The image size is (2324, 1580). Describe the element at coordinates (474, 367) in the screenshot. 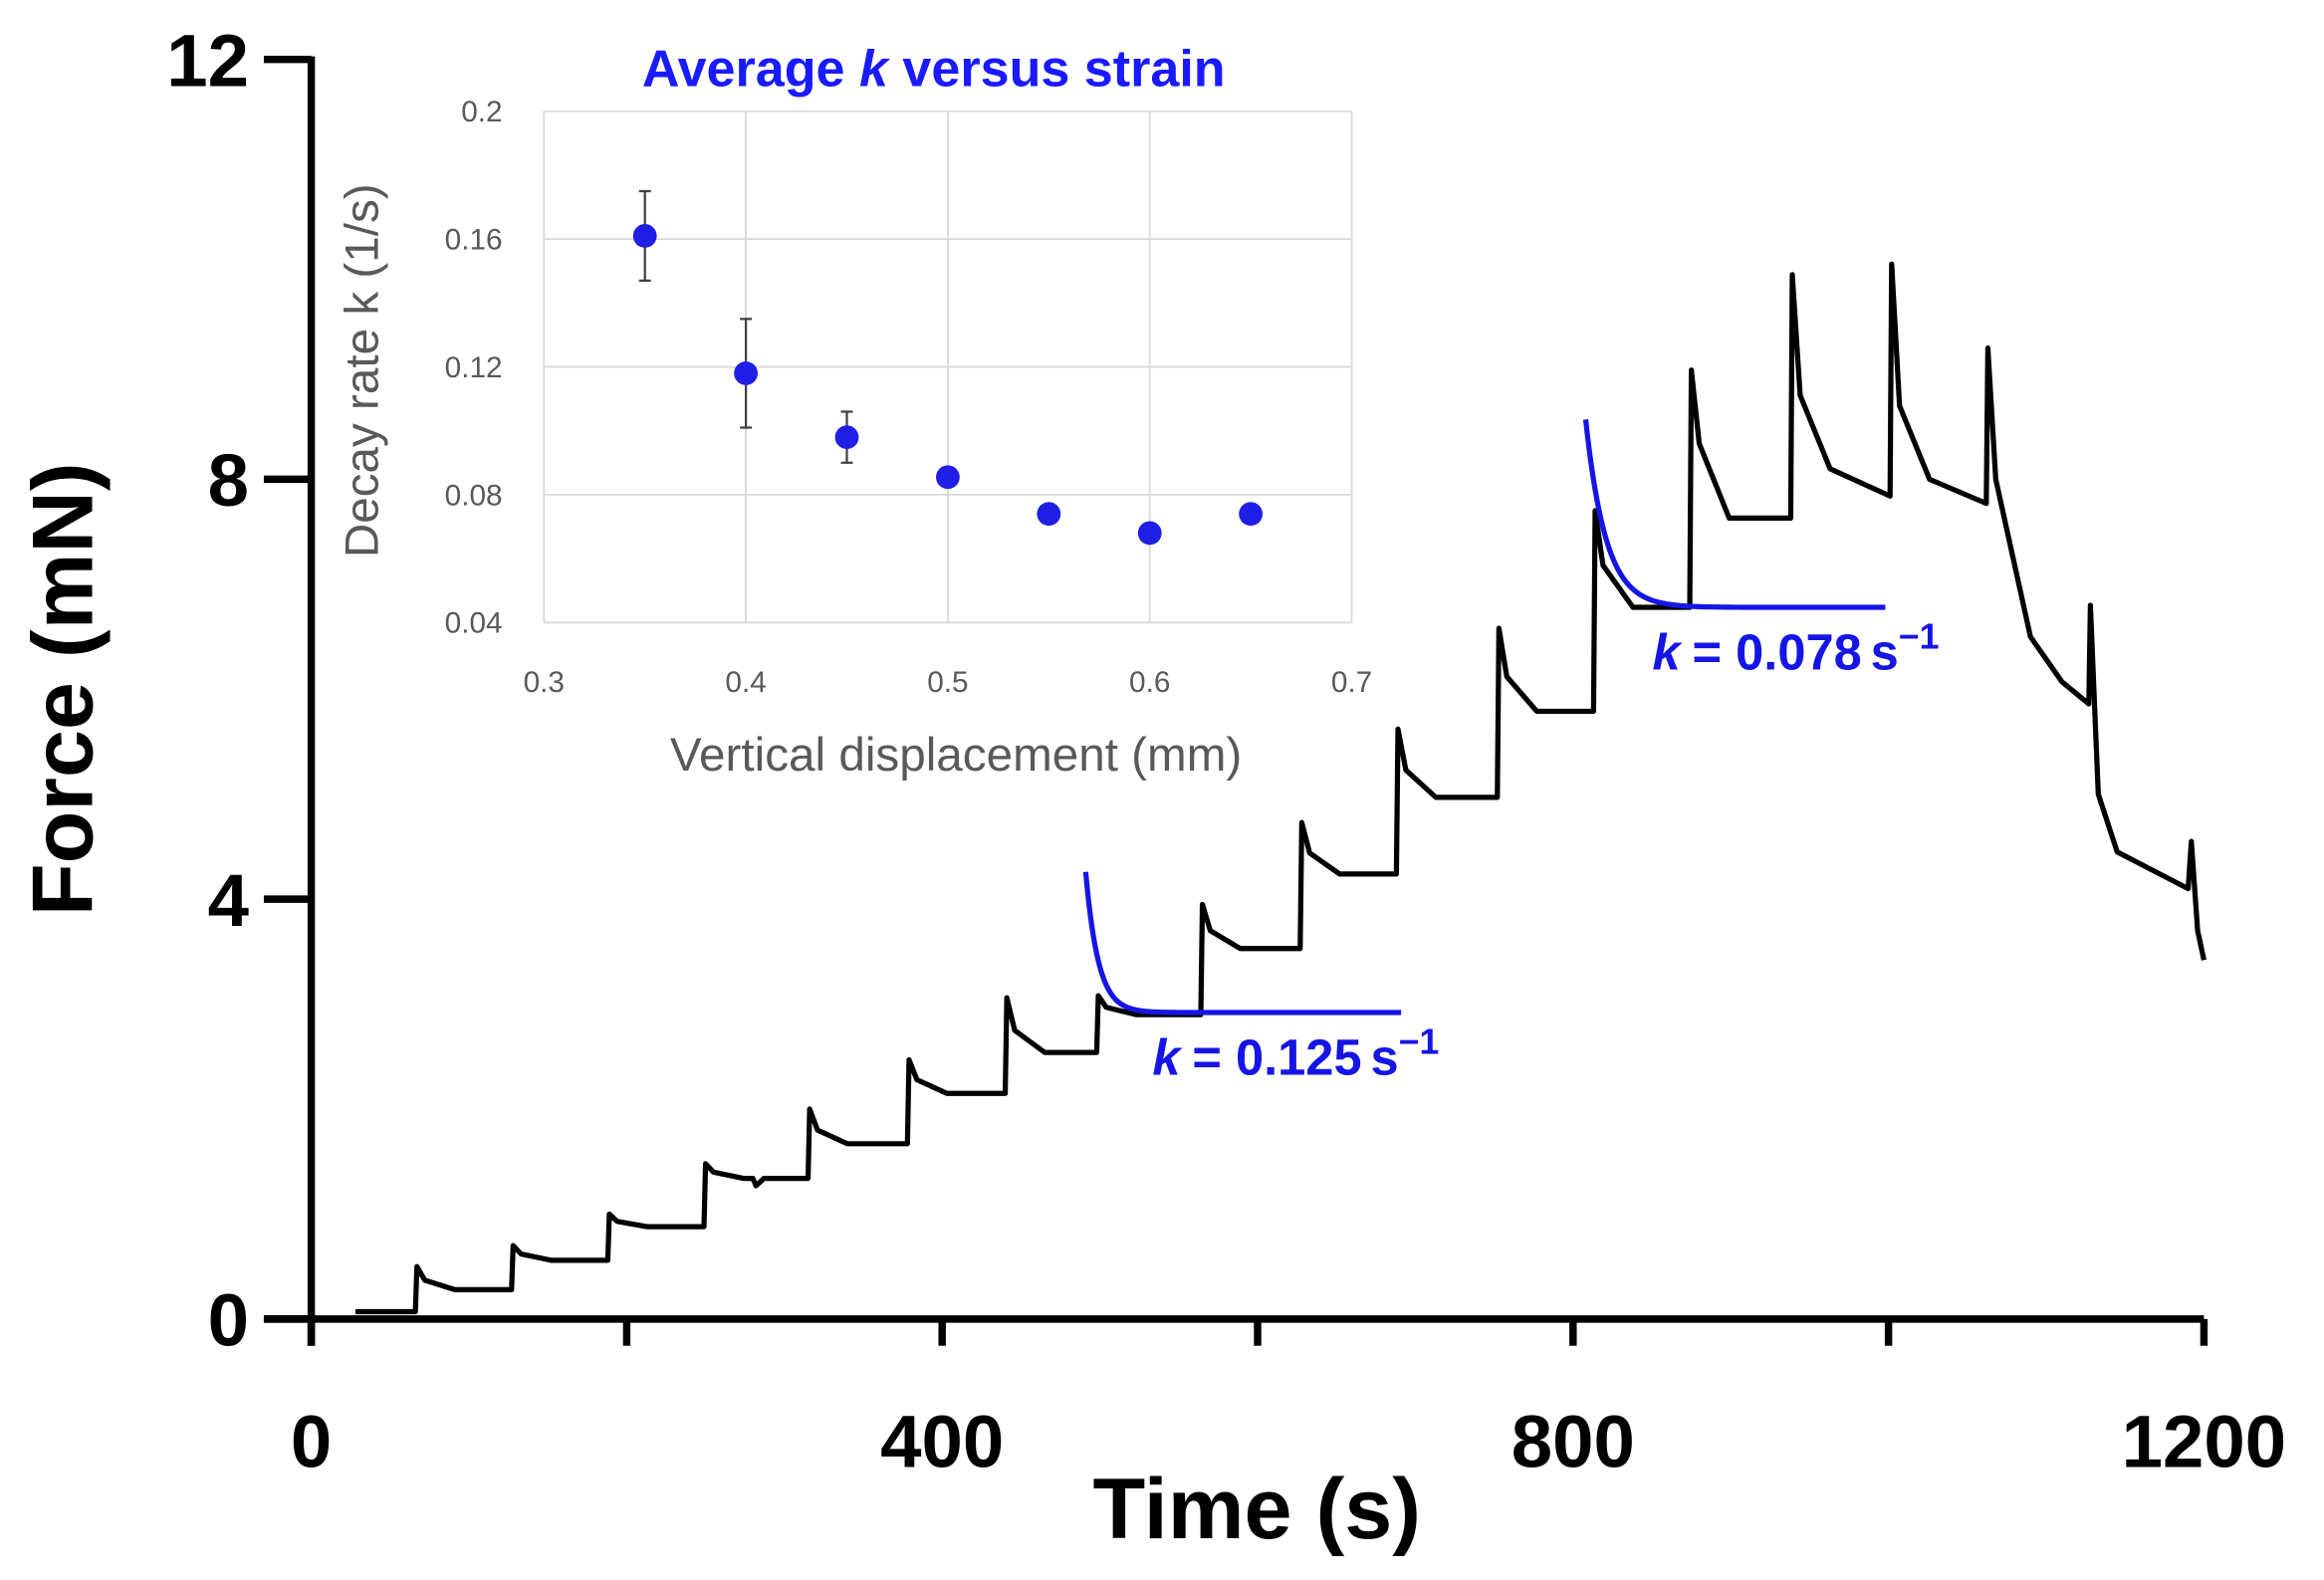

I see `y-tick-label: 0.12` at that location.